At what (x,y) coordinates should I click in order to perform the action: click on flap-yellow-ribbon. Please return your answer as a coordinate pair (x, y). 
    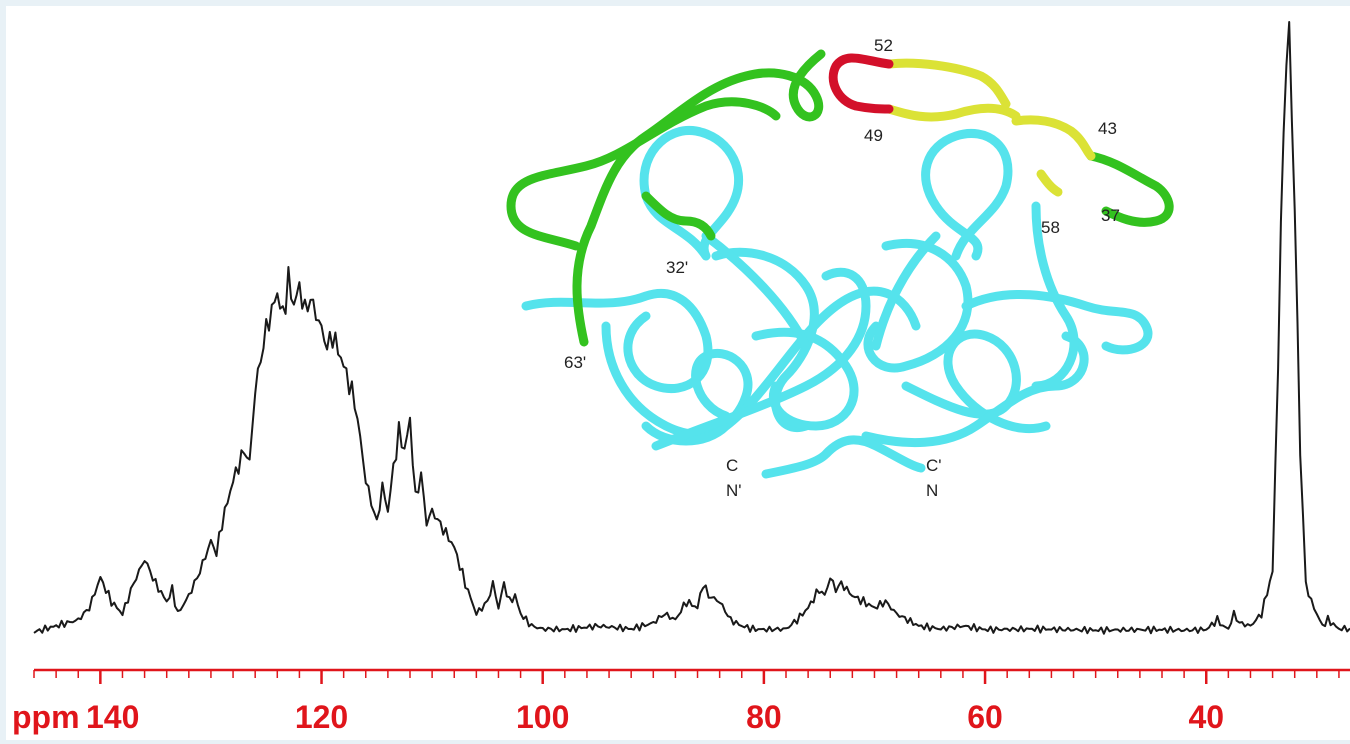
    Looking at the image, I should click on (990, 127).